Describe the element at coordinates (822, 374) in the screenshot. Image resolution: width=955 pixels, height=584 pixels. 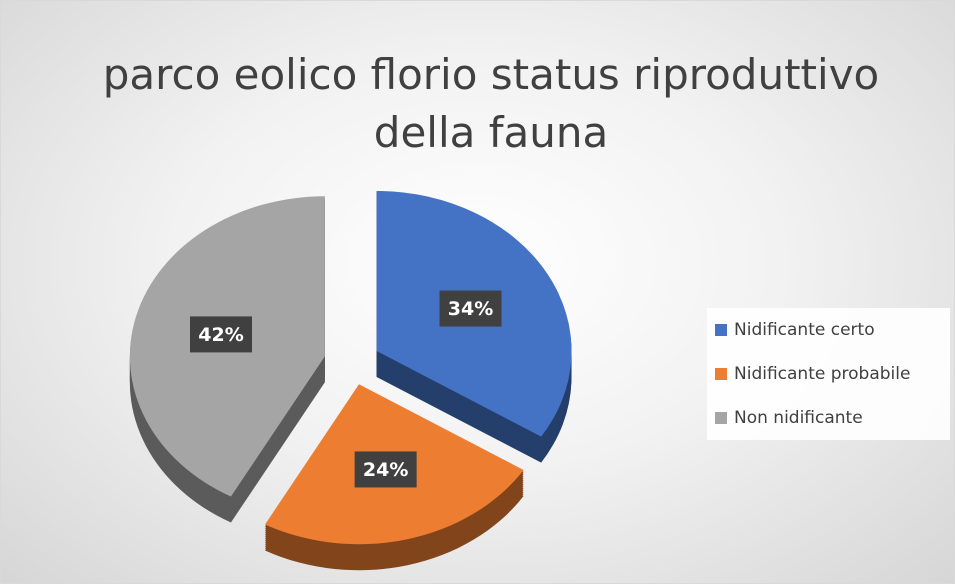
I see `legend-label: Nidificante probabile` at that location.